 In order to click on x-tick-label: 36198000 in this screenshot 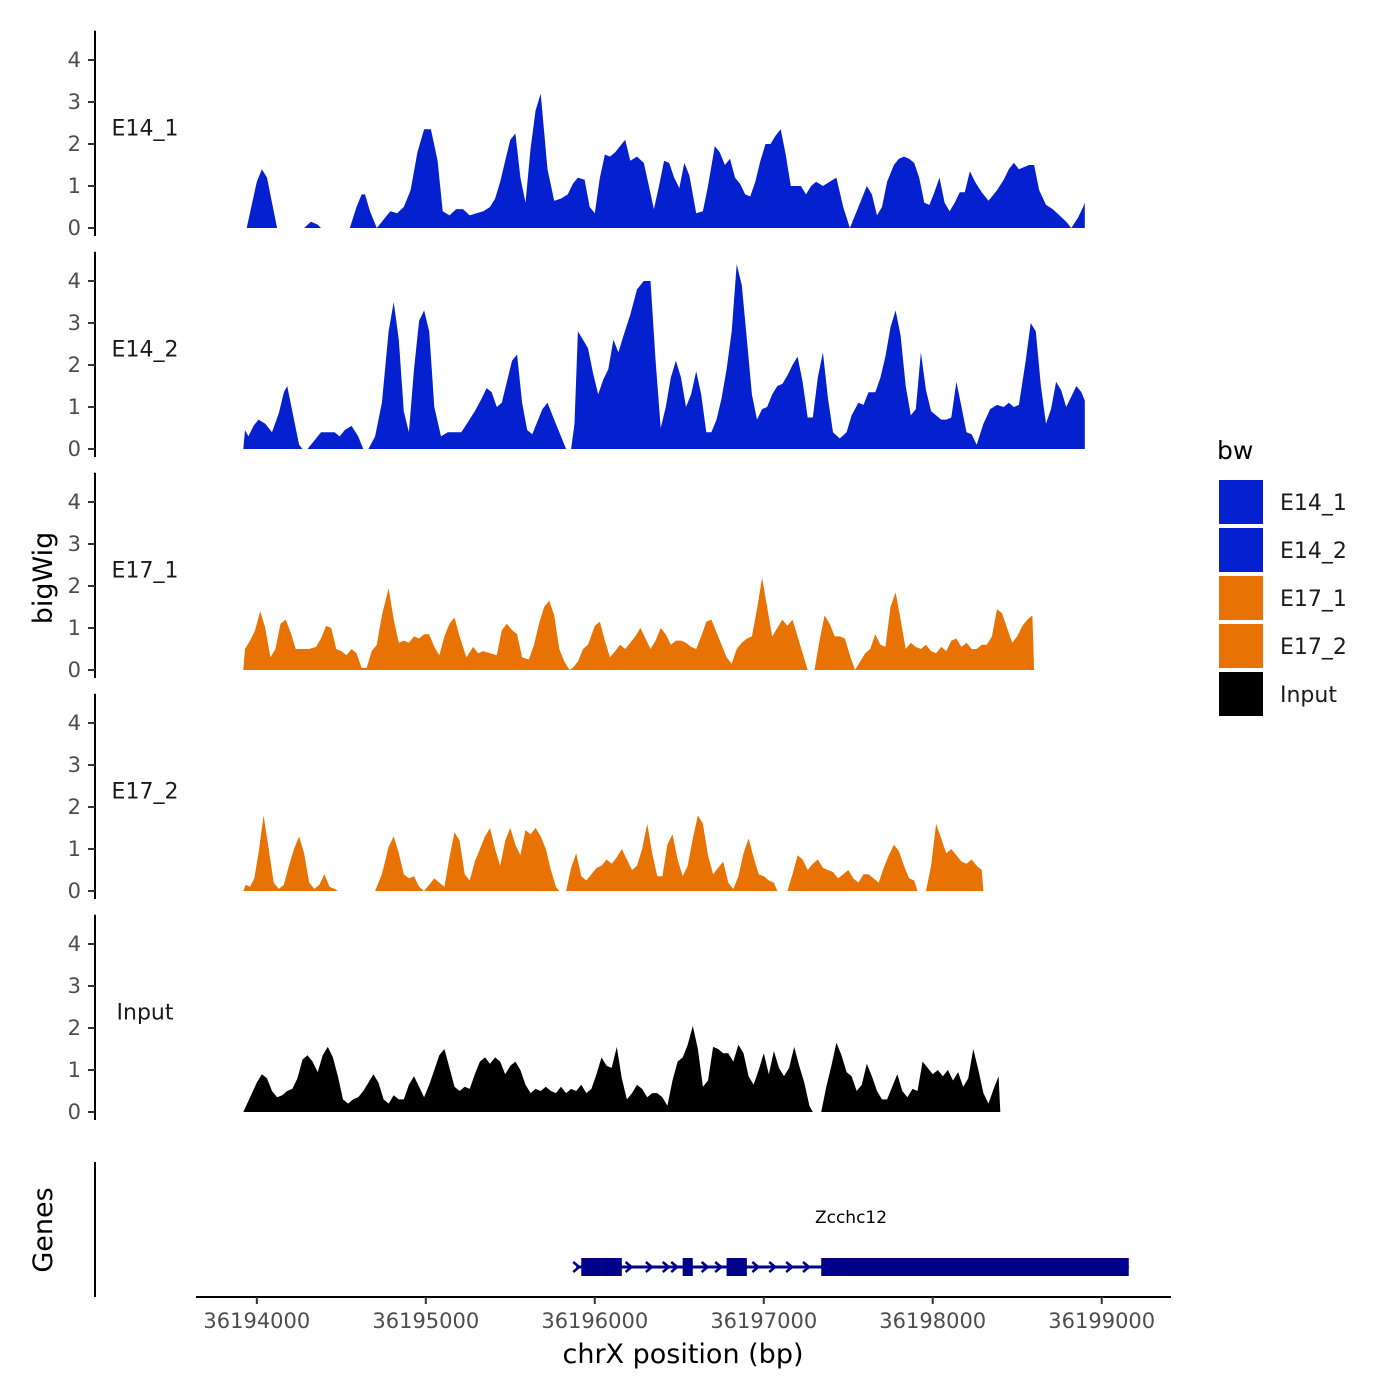, I will do `click(932, 1321)`.